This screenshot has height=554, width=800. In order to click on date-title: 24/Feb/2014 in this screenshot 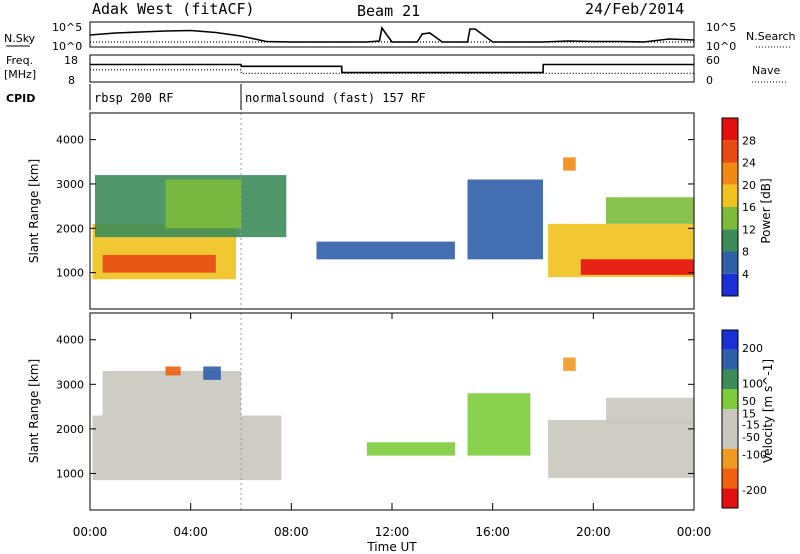, I will do `click(634, 9)`.